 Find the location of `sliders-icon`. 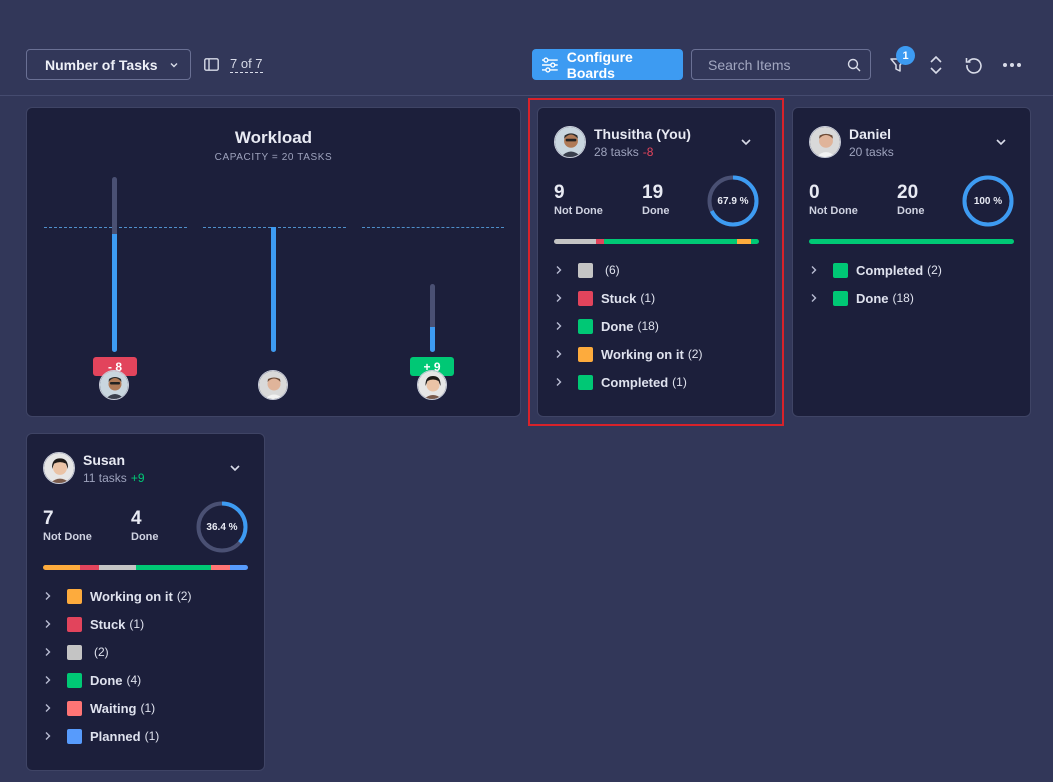

sliders-icon is located at coordinates (549, 64).